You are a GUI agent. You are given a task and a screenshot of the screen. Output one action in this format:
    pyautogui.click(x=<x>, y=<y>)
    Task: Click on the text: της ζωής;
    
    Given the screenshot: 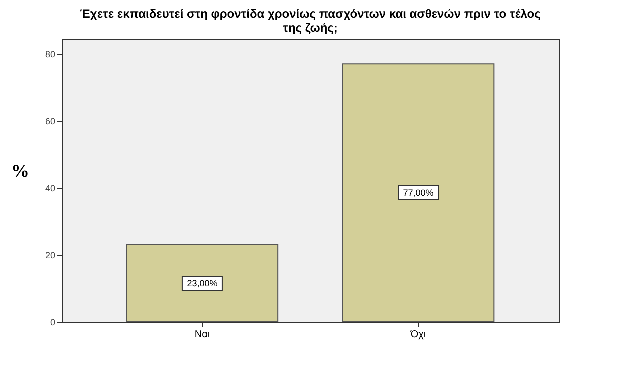 What is the action you would take?
    pyautogui.click(x=310, y=28)
    